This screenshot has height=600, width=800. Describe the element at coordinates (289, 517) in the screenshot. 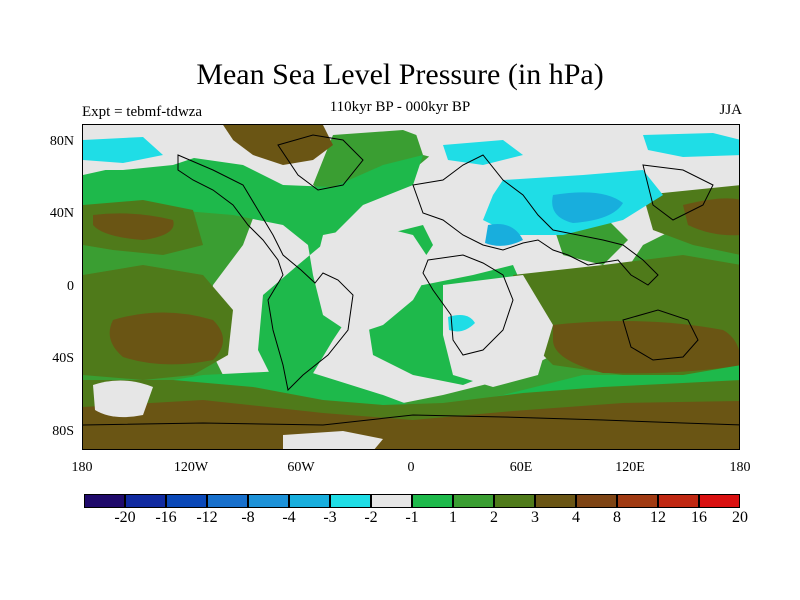

I see `colorbar-label: -4` at that location.